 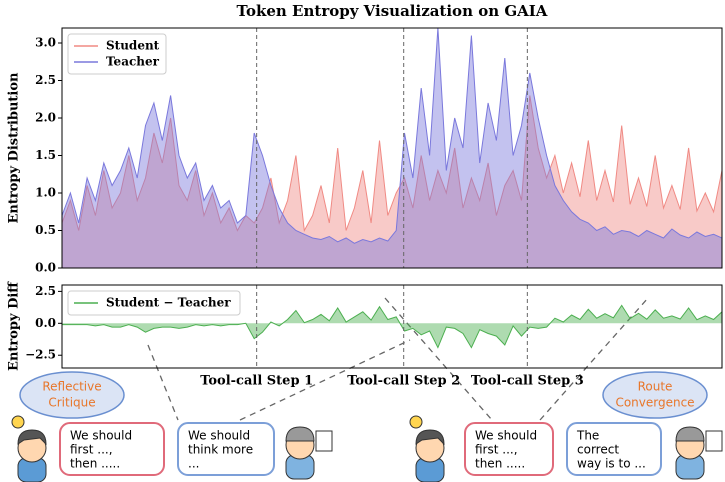 What do you see at coordinates (14, 326) in the screenshot?
I see `y-axis-label: Entropy Diff` at bounding box center [14, 326].